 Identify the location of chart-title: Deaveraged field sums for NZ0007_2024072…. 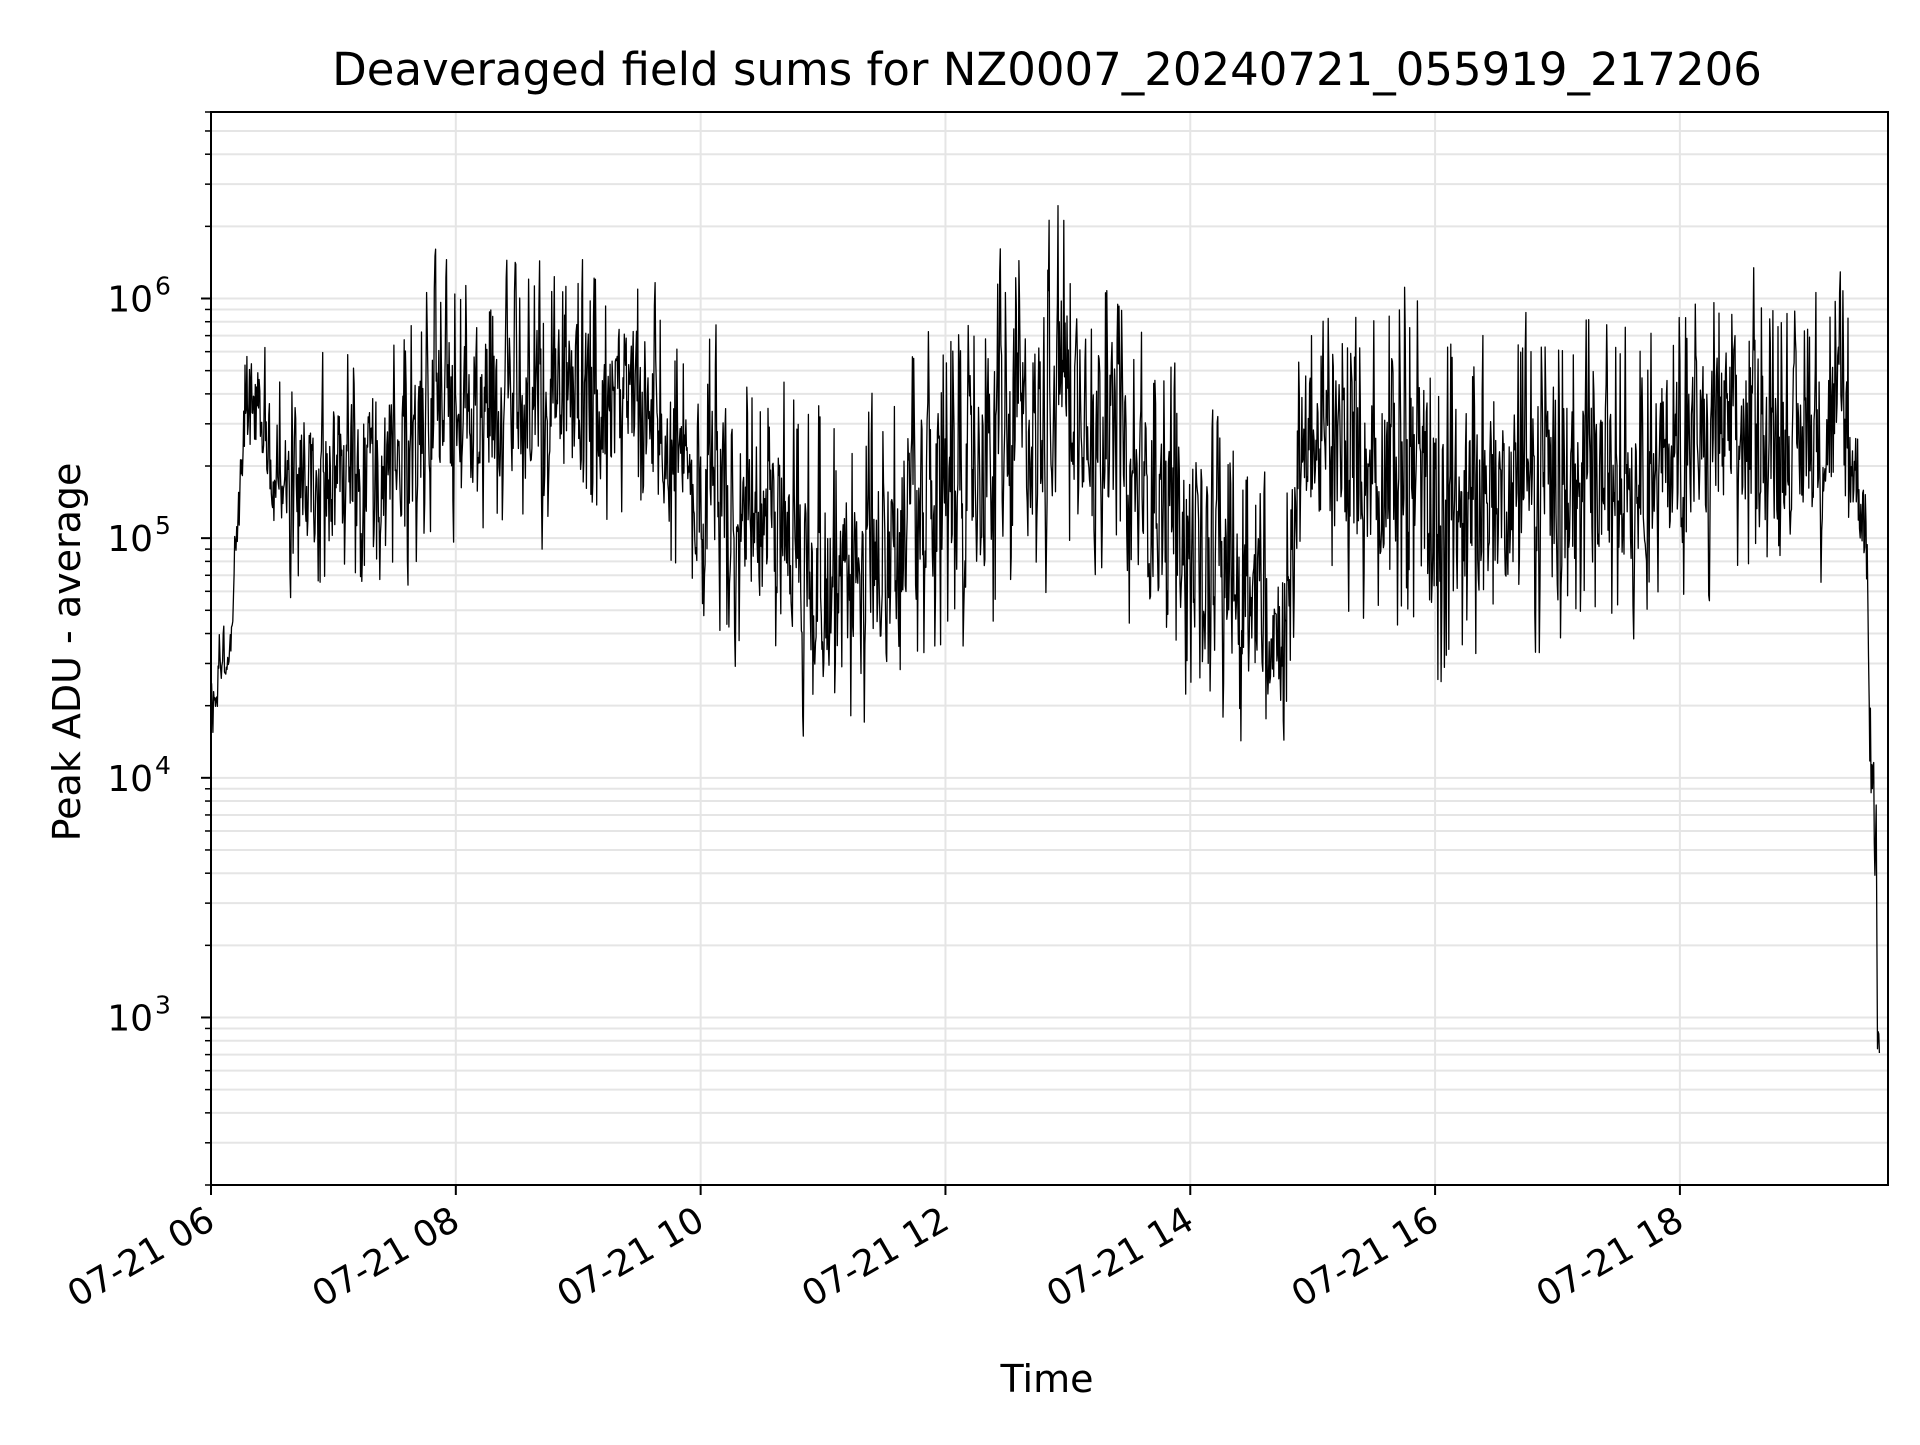
(1047, 69).